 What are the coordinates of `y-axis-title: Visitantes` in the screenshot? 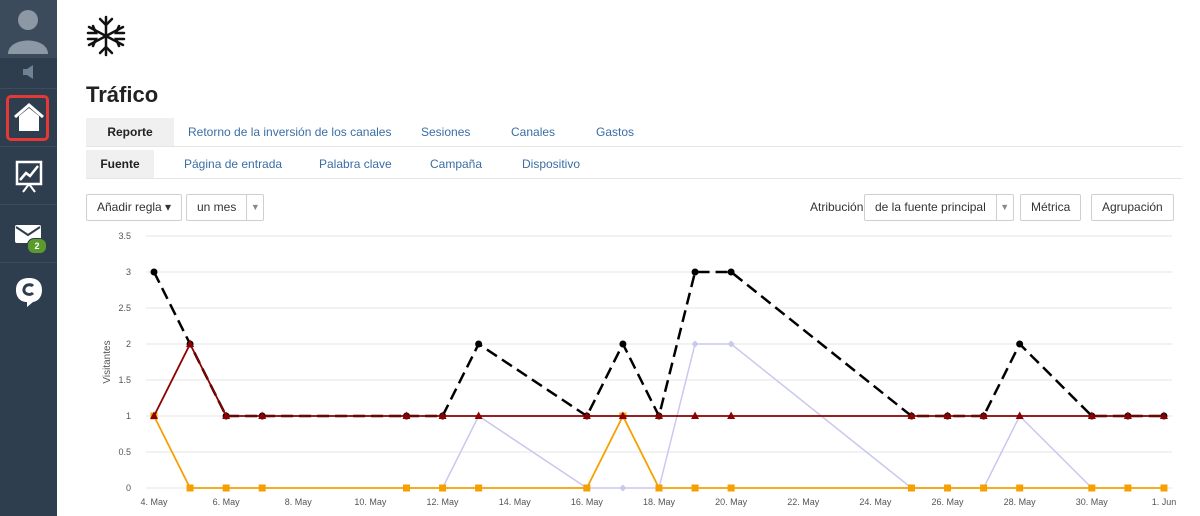 It's located at (107, 361).